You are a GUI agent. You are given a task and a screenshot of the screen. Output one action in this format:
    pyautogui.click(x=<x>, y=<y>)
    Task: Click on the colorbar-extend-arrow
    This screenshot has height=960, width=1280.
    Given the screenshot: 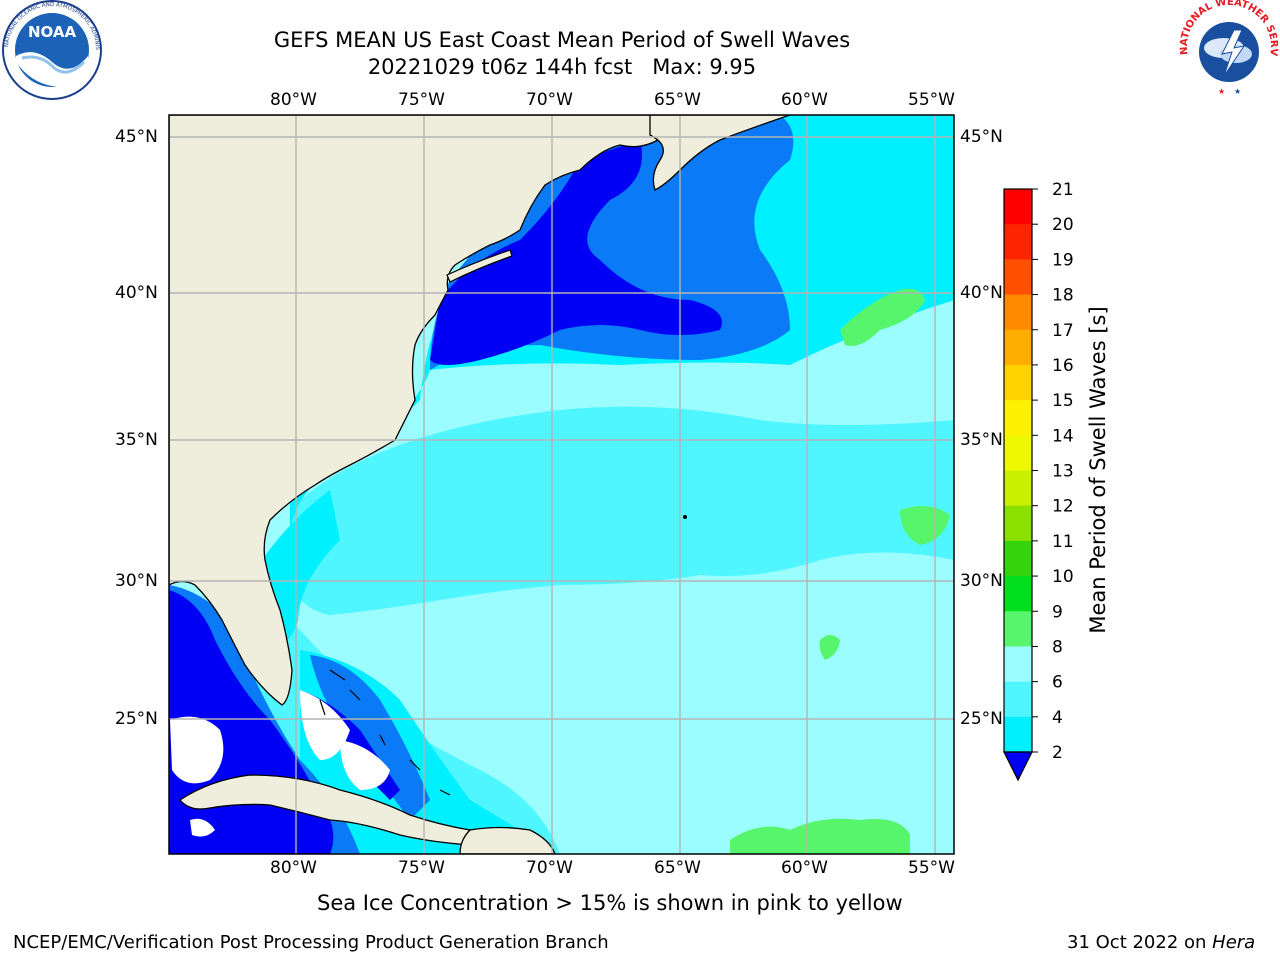 What is the action you would take?
    pyautogui.click(x=1018, y=766)
    